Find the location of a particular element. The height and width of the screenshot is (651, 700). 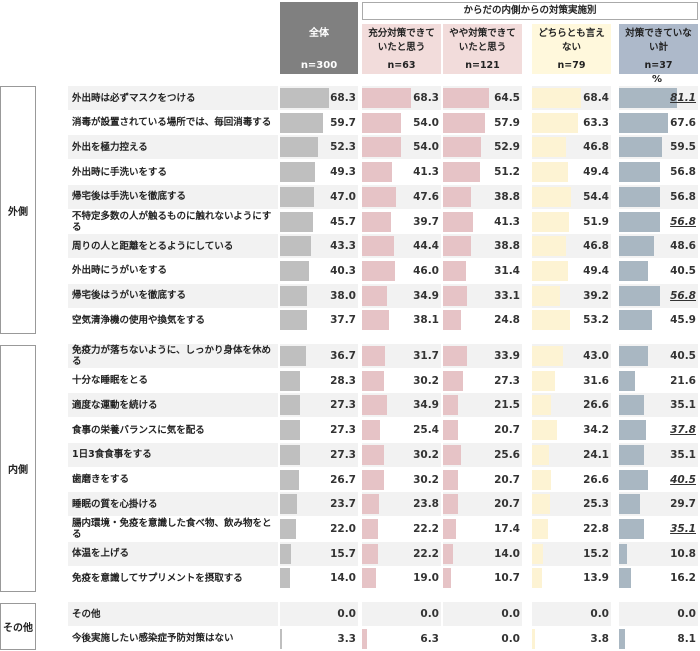

value-cell: 25.3 is located at coordinates (571, 504).